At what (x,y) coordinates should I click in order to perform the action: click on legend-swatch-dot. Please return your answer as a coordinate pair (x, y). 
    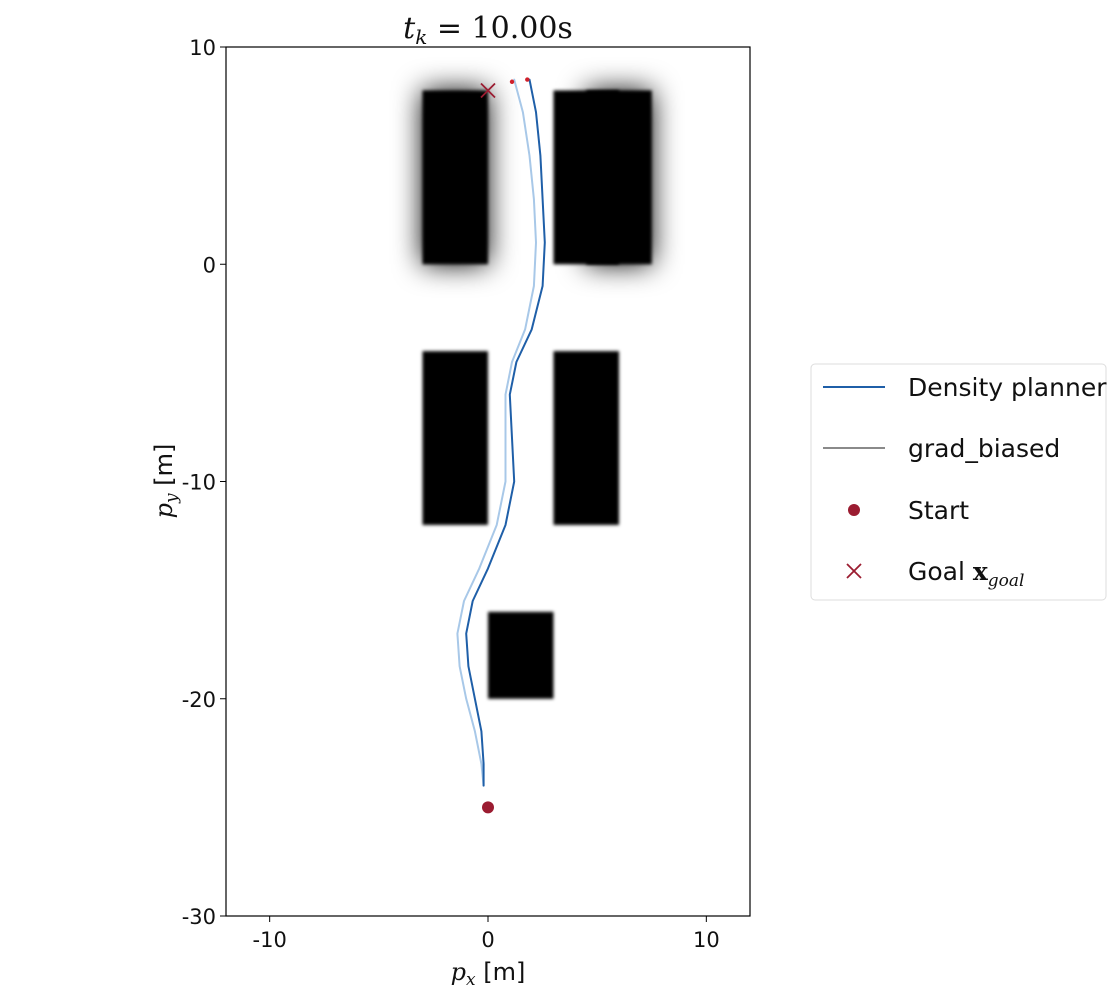
    Looking at the image, I should click on (854, 510).